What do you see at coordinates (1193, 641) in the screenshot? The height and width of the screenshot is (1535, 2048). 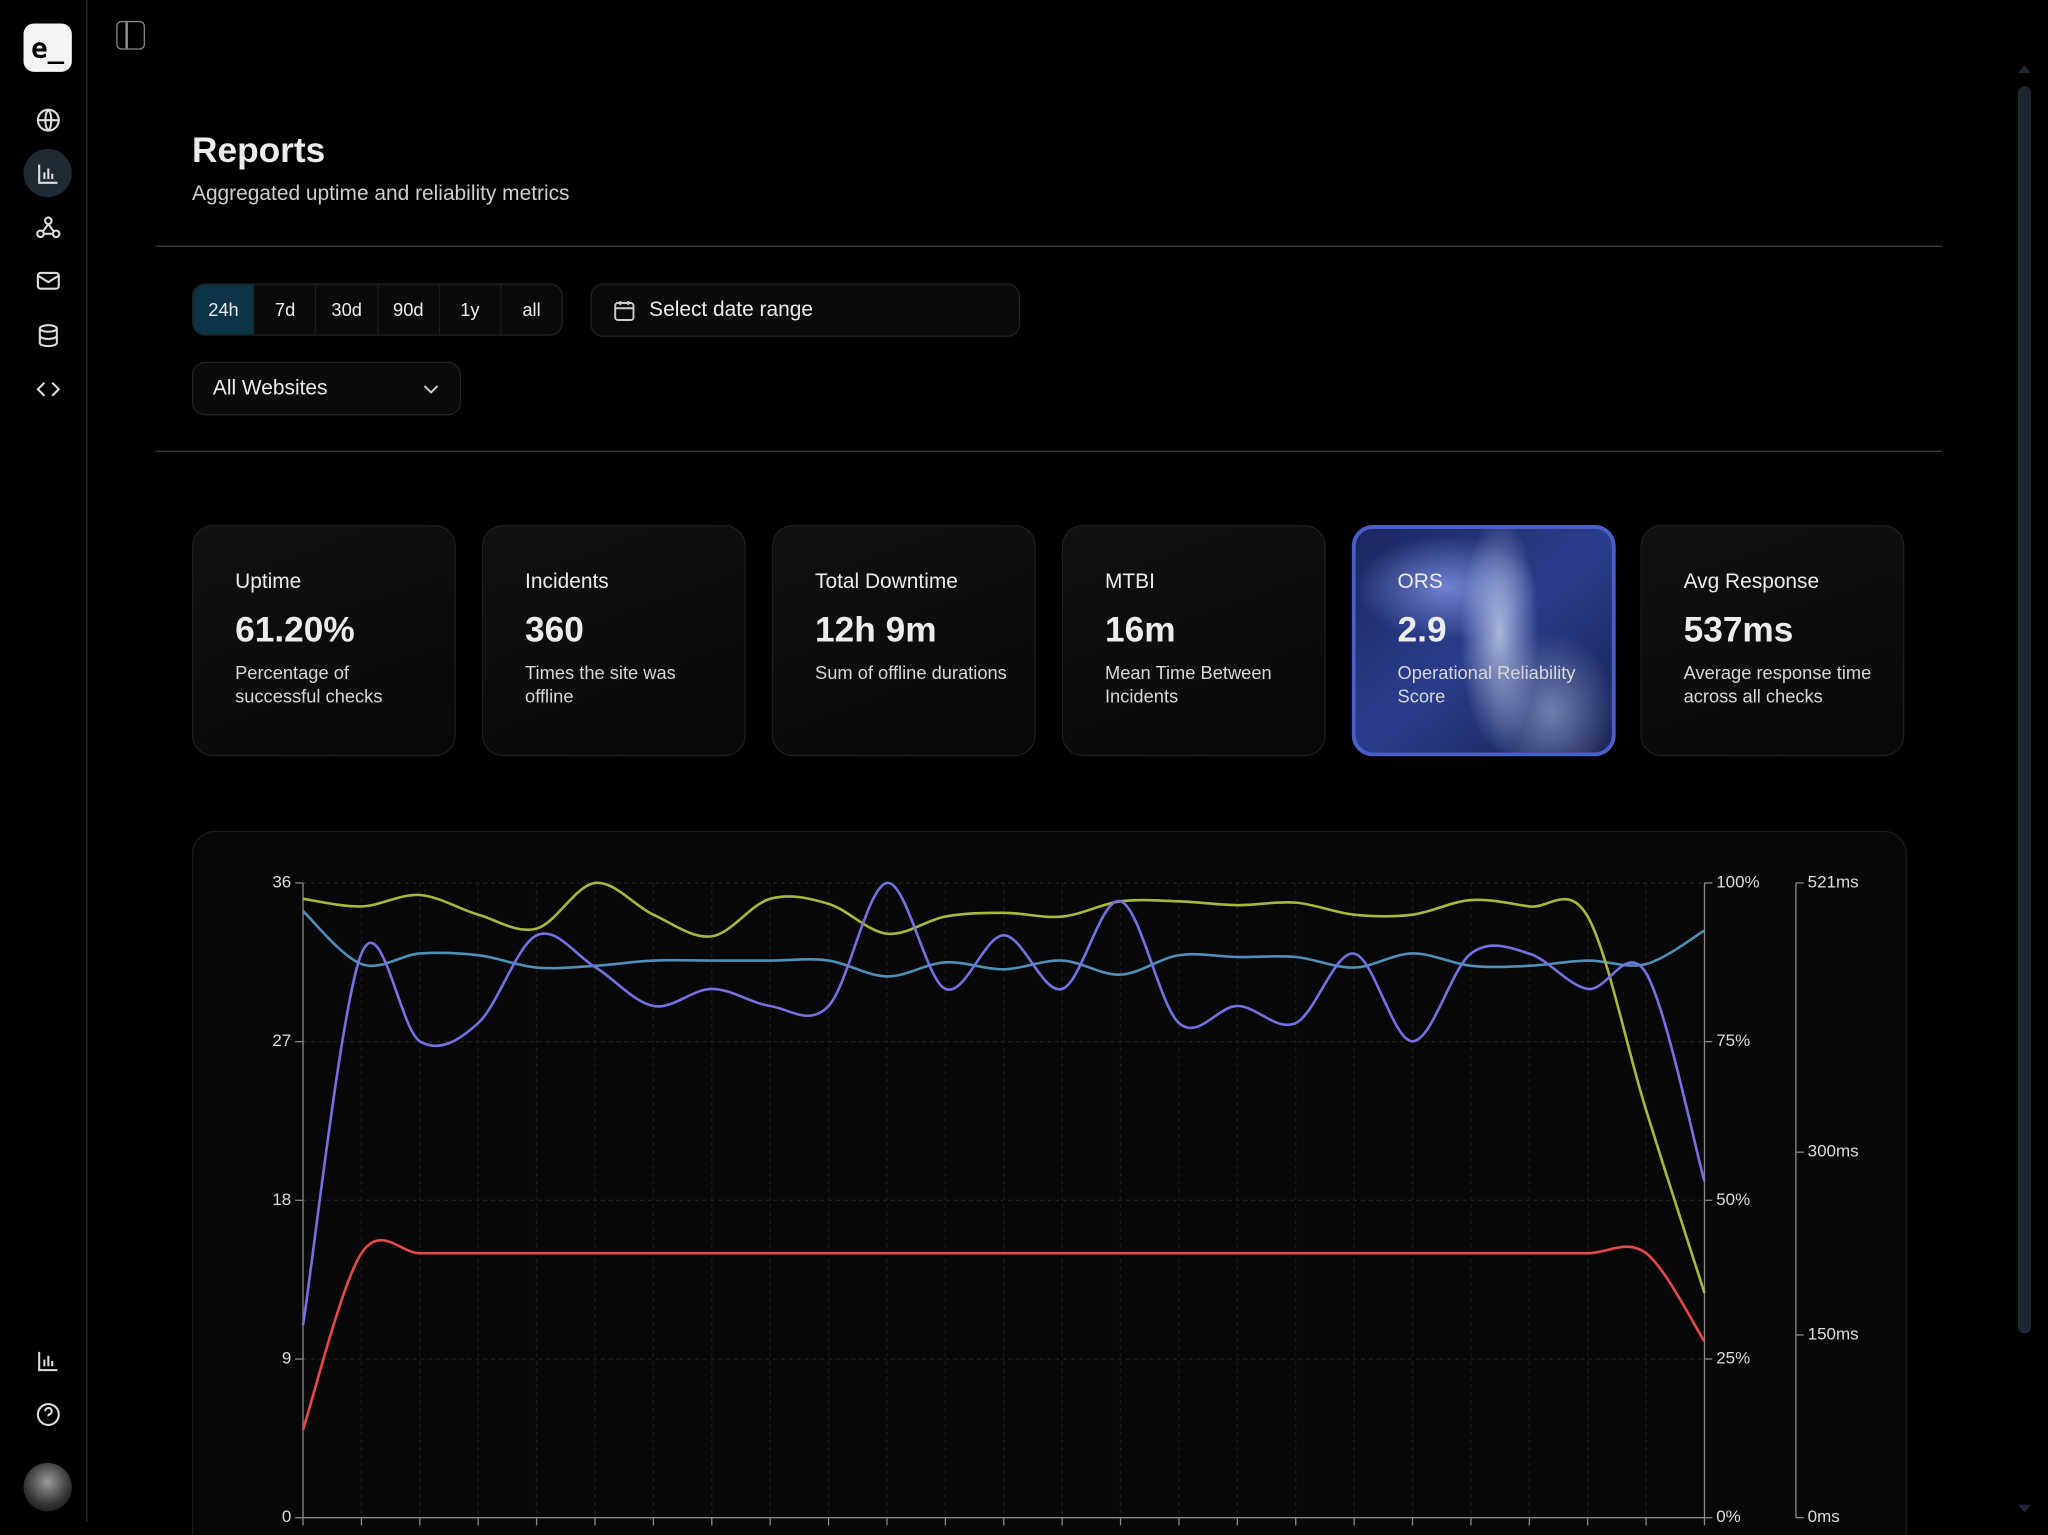 I see `metric-card: MTBI 16m Mean Time Between Incidents` at bounding box center [1193, 641].